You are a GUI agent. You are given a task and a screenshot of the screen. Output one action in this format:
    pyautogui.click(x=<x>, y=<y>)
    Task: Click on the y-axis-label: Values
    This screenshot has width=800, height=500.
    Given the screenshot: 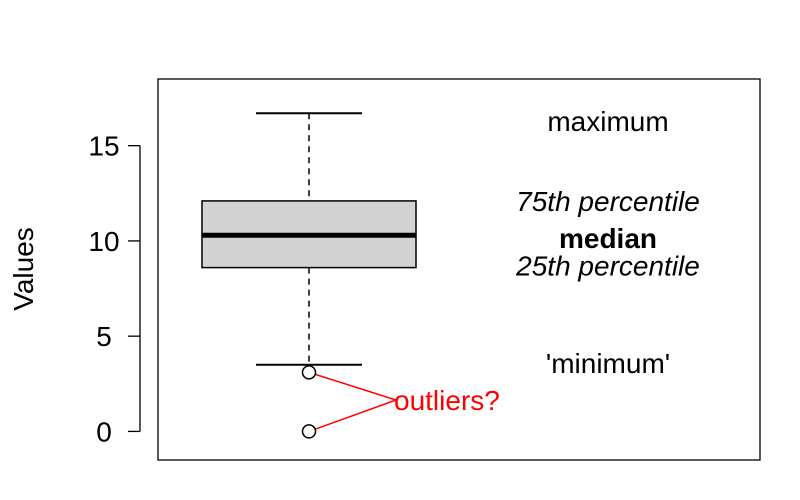 What is the action you would take?
    pyautogui.click(x=23, y=269)
    